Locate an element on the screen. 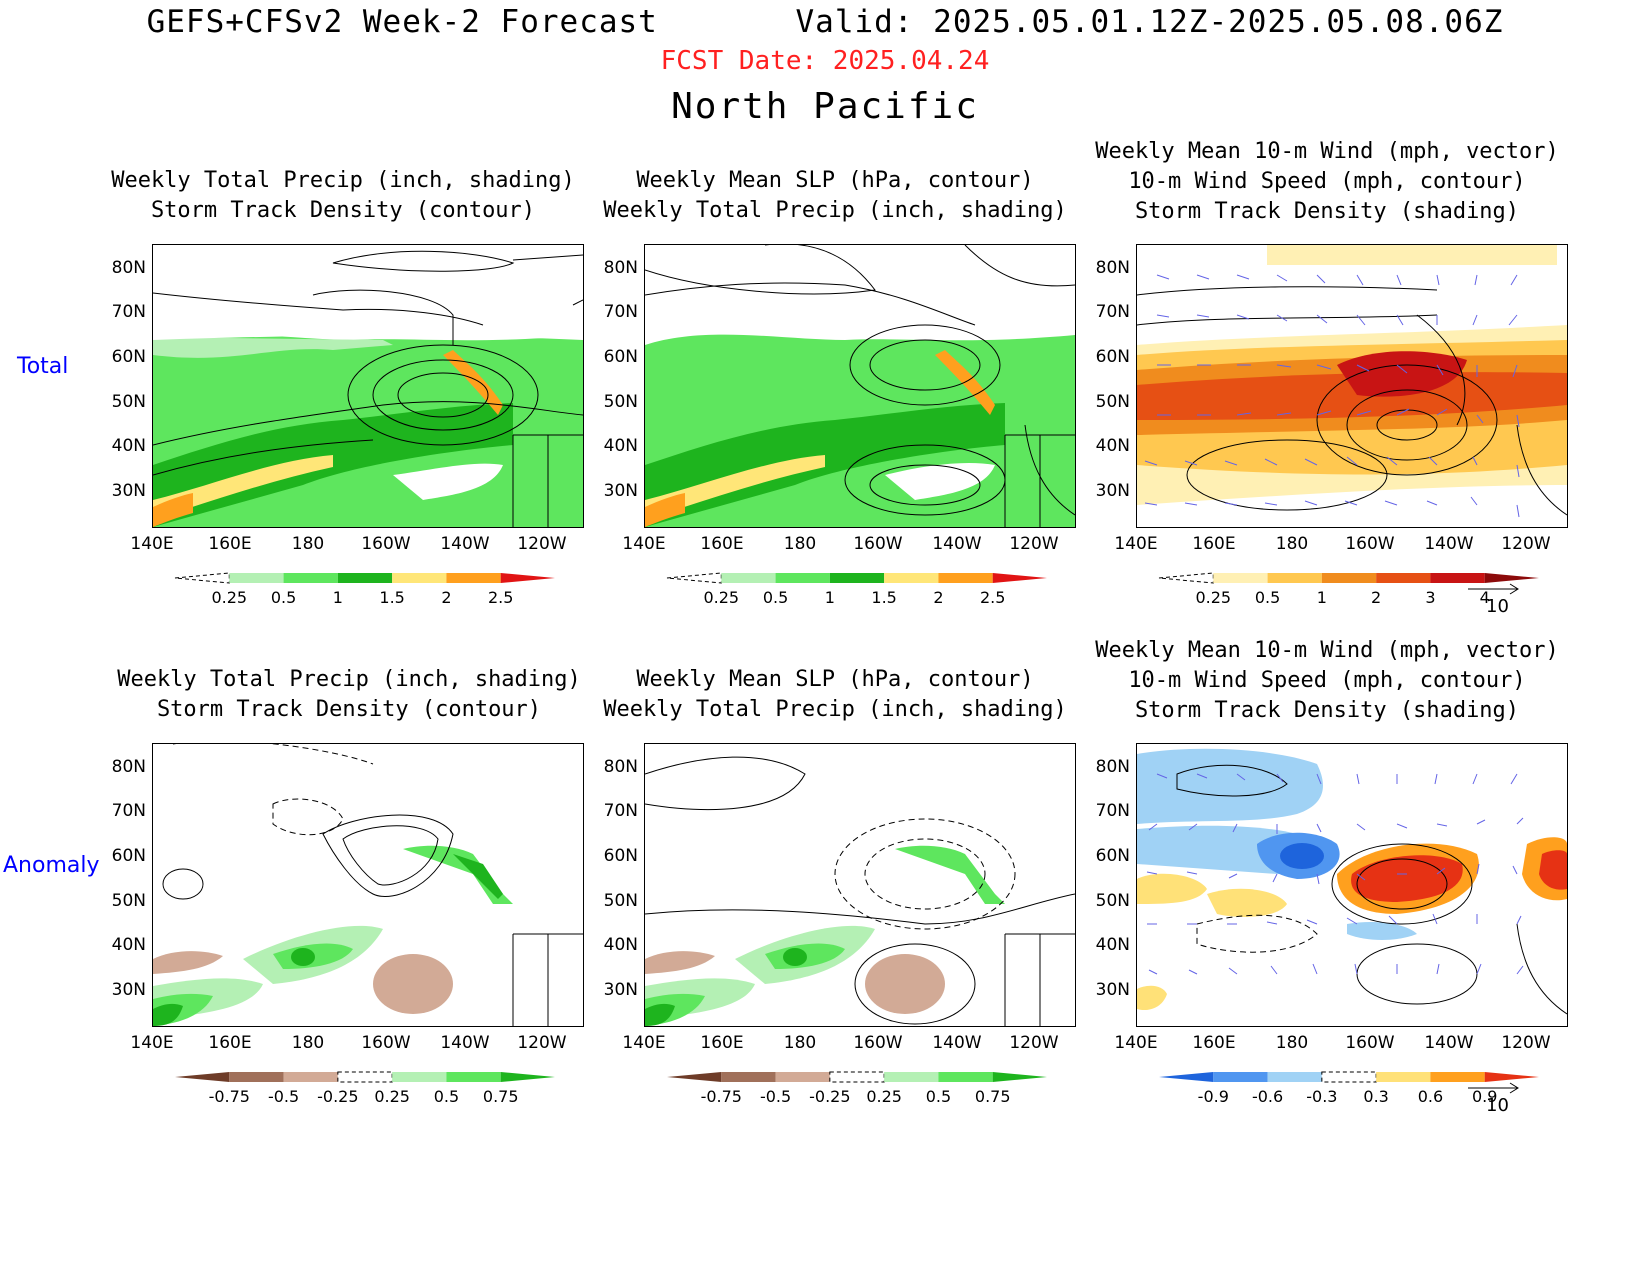 The width and height of the screenshot is (1650, 1275). lon-tick-label: 180 is located at coordinates (800, 1043).